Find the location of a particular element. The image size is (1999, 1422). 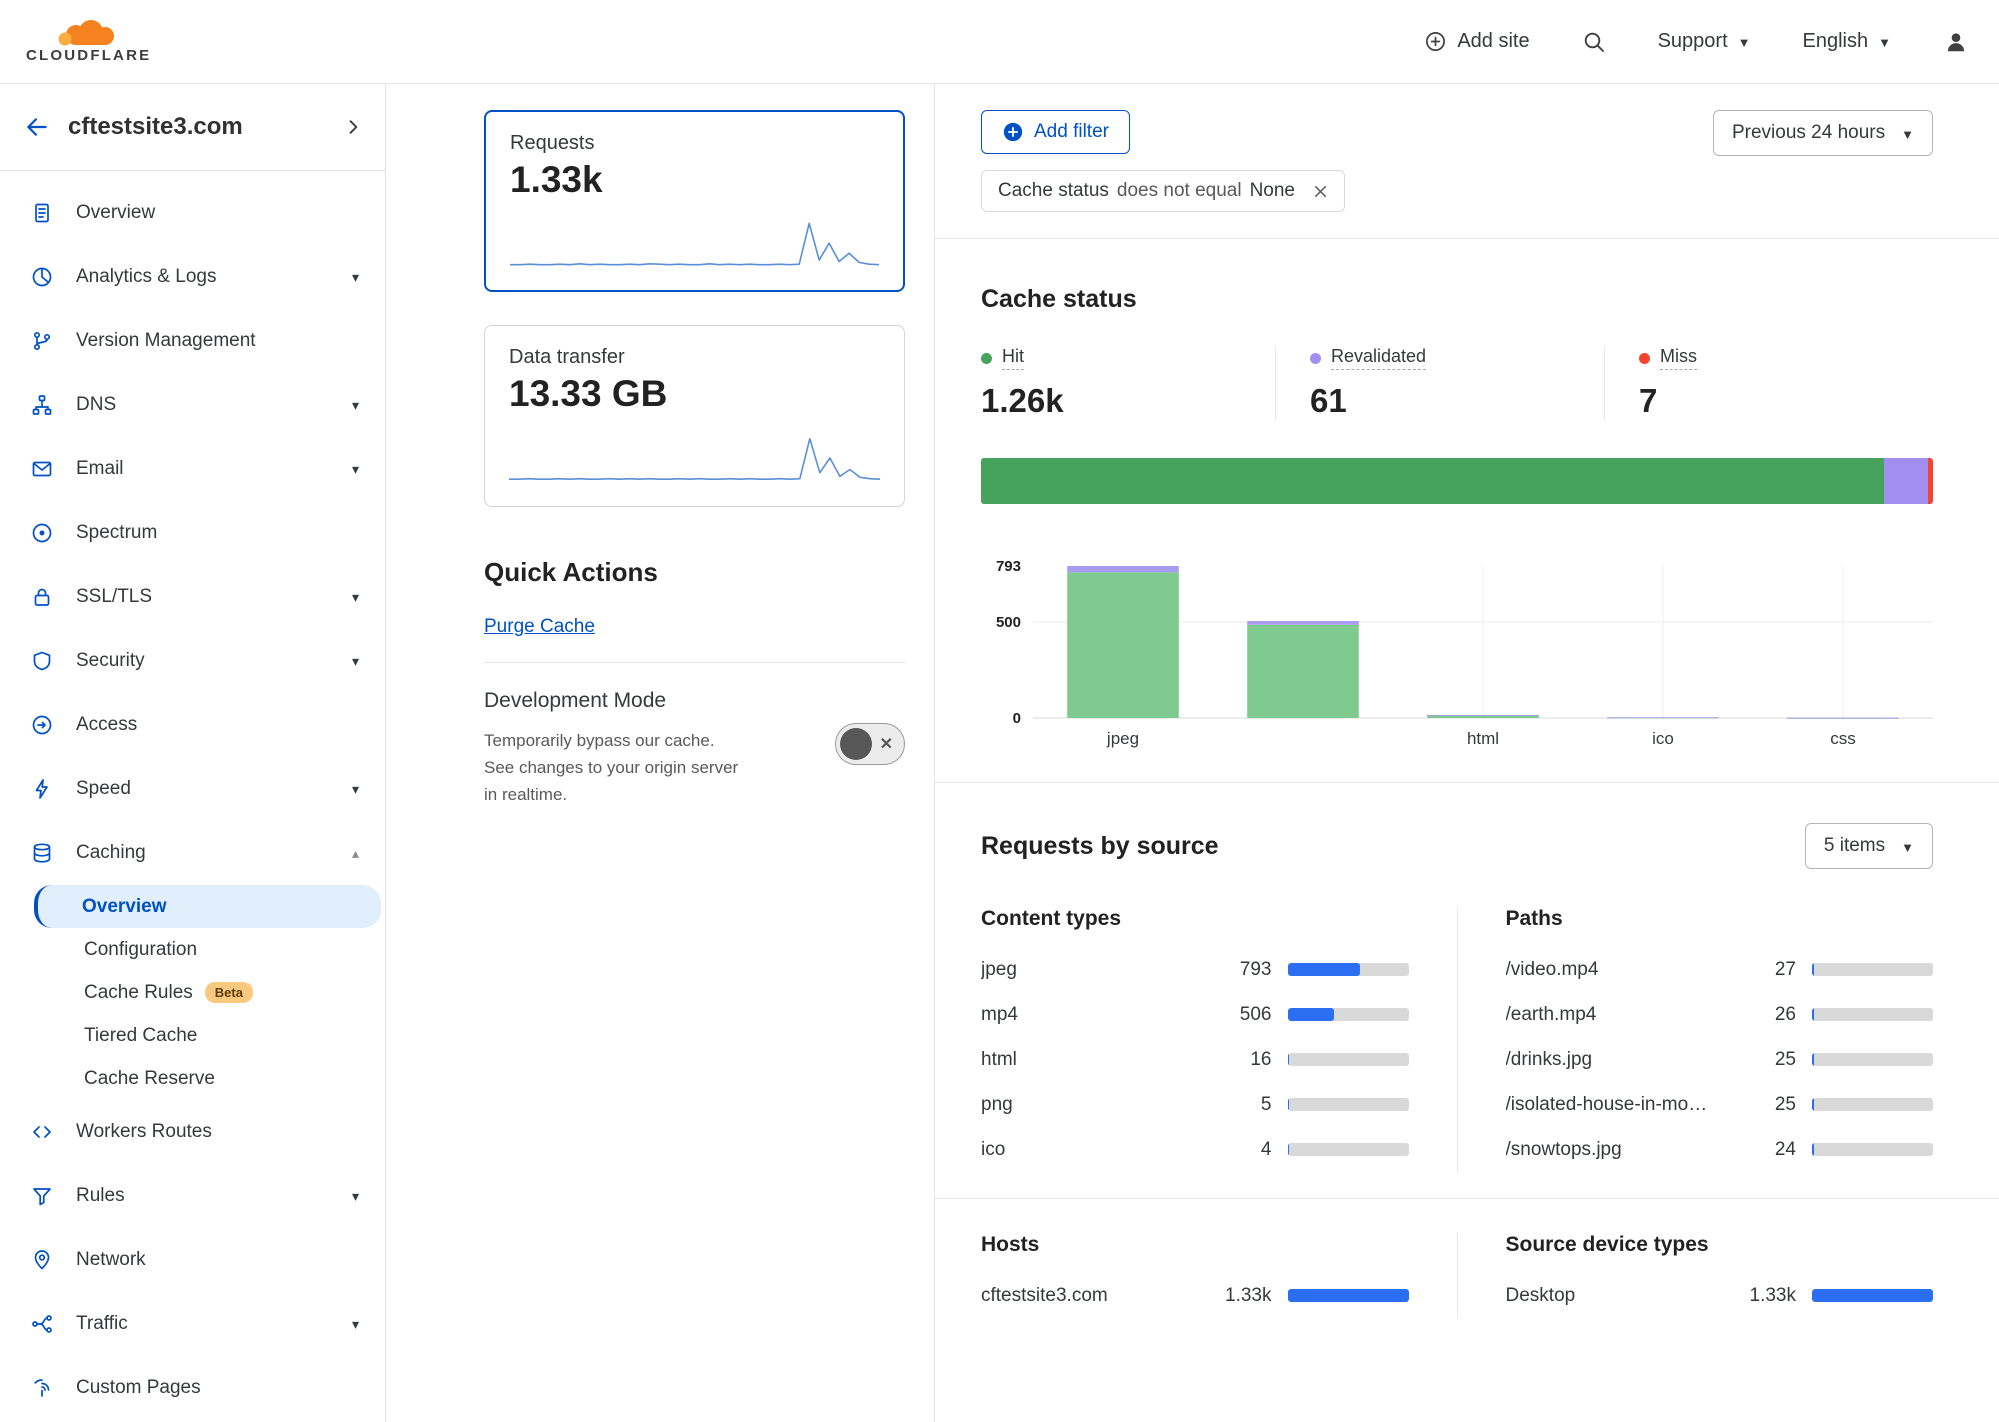

cache-status-filter-chip: Cache status does not equal None is located at coordinates (1163, 191).